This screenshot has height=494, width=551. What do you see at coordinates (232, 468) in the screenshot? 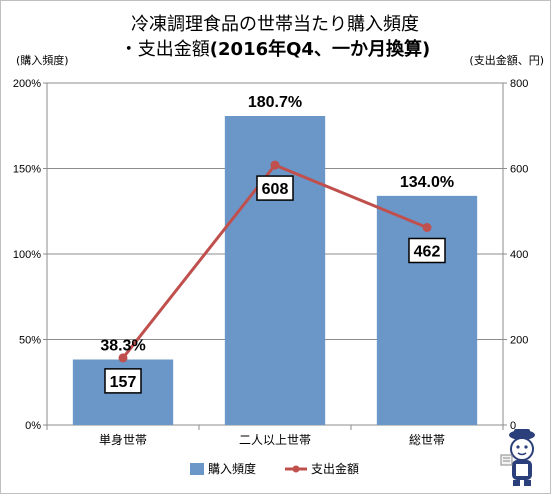
I see `legend-bar-label: 購入頻度` at bounding box center [232, 468].